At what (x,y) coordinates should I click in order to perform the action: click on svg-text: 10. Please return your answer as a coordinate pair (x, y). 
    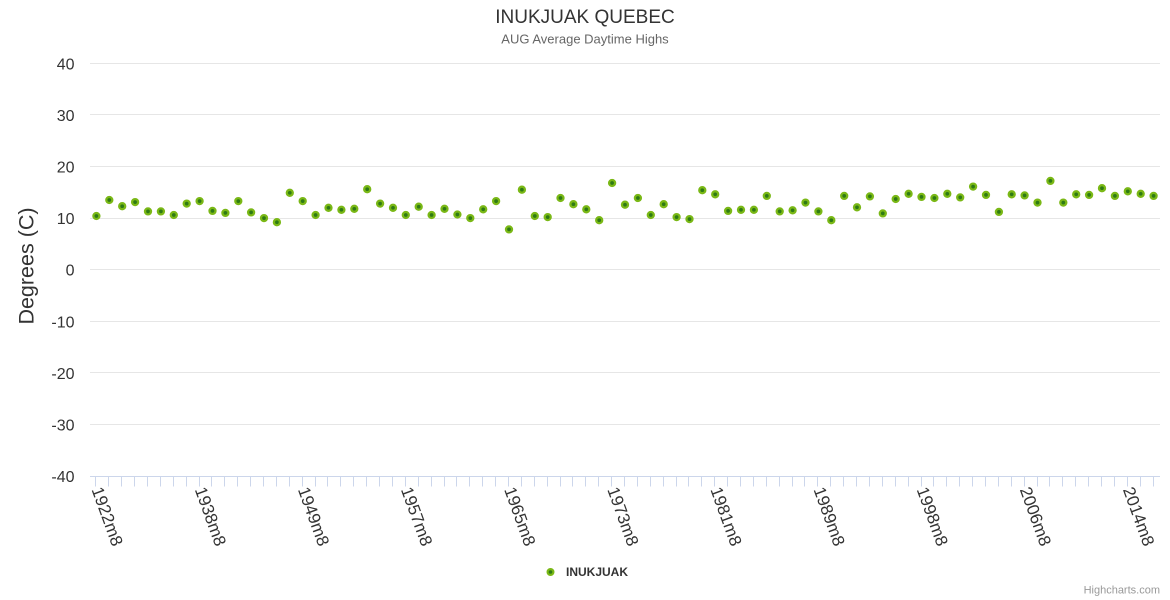
    Looking at the image, I should click on (66, 219).